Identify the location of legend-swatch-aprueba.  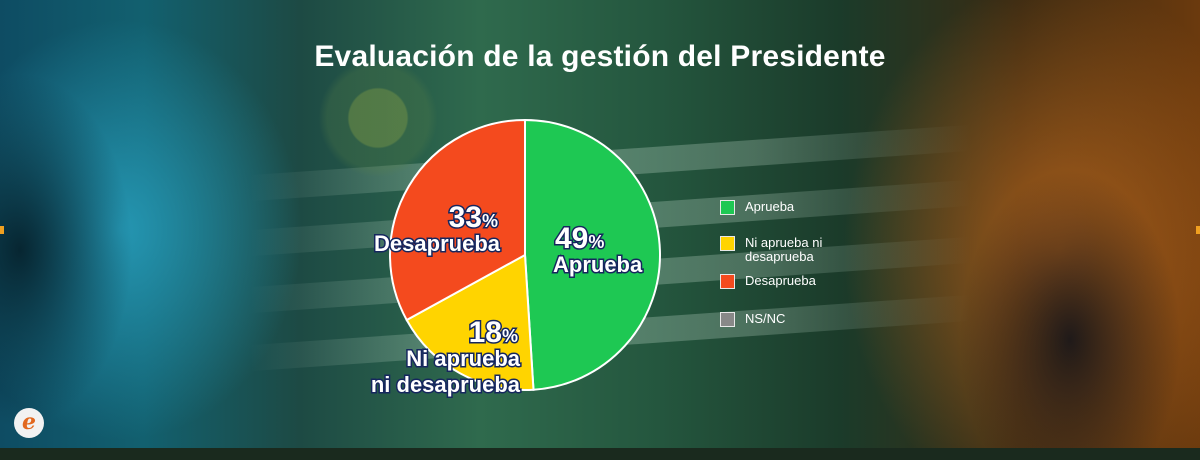
(727, 207).